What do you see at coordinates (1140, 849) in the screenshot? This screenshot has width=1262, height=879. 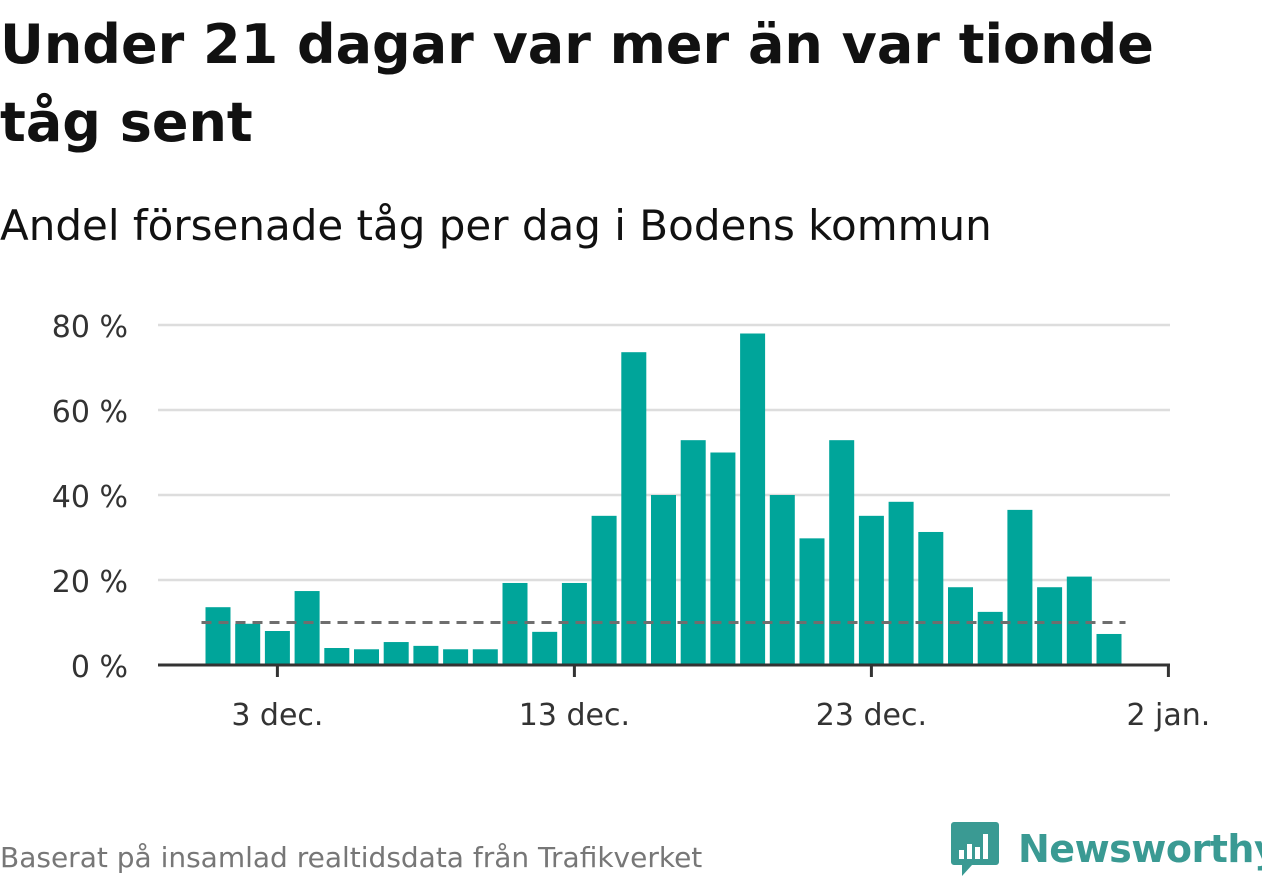 I see `brand-name: Newsworthy` at bounding box center [1140, 849].